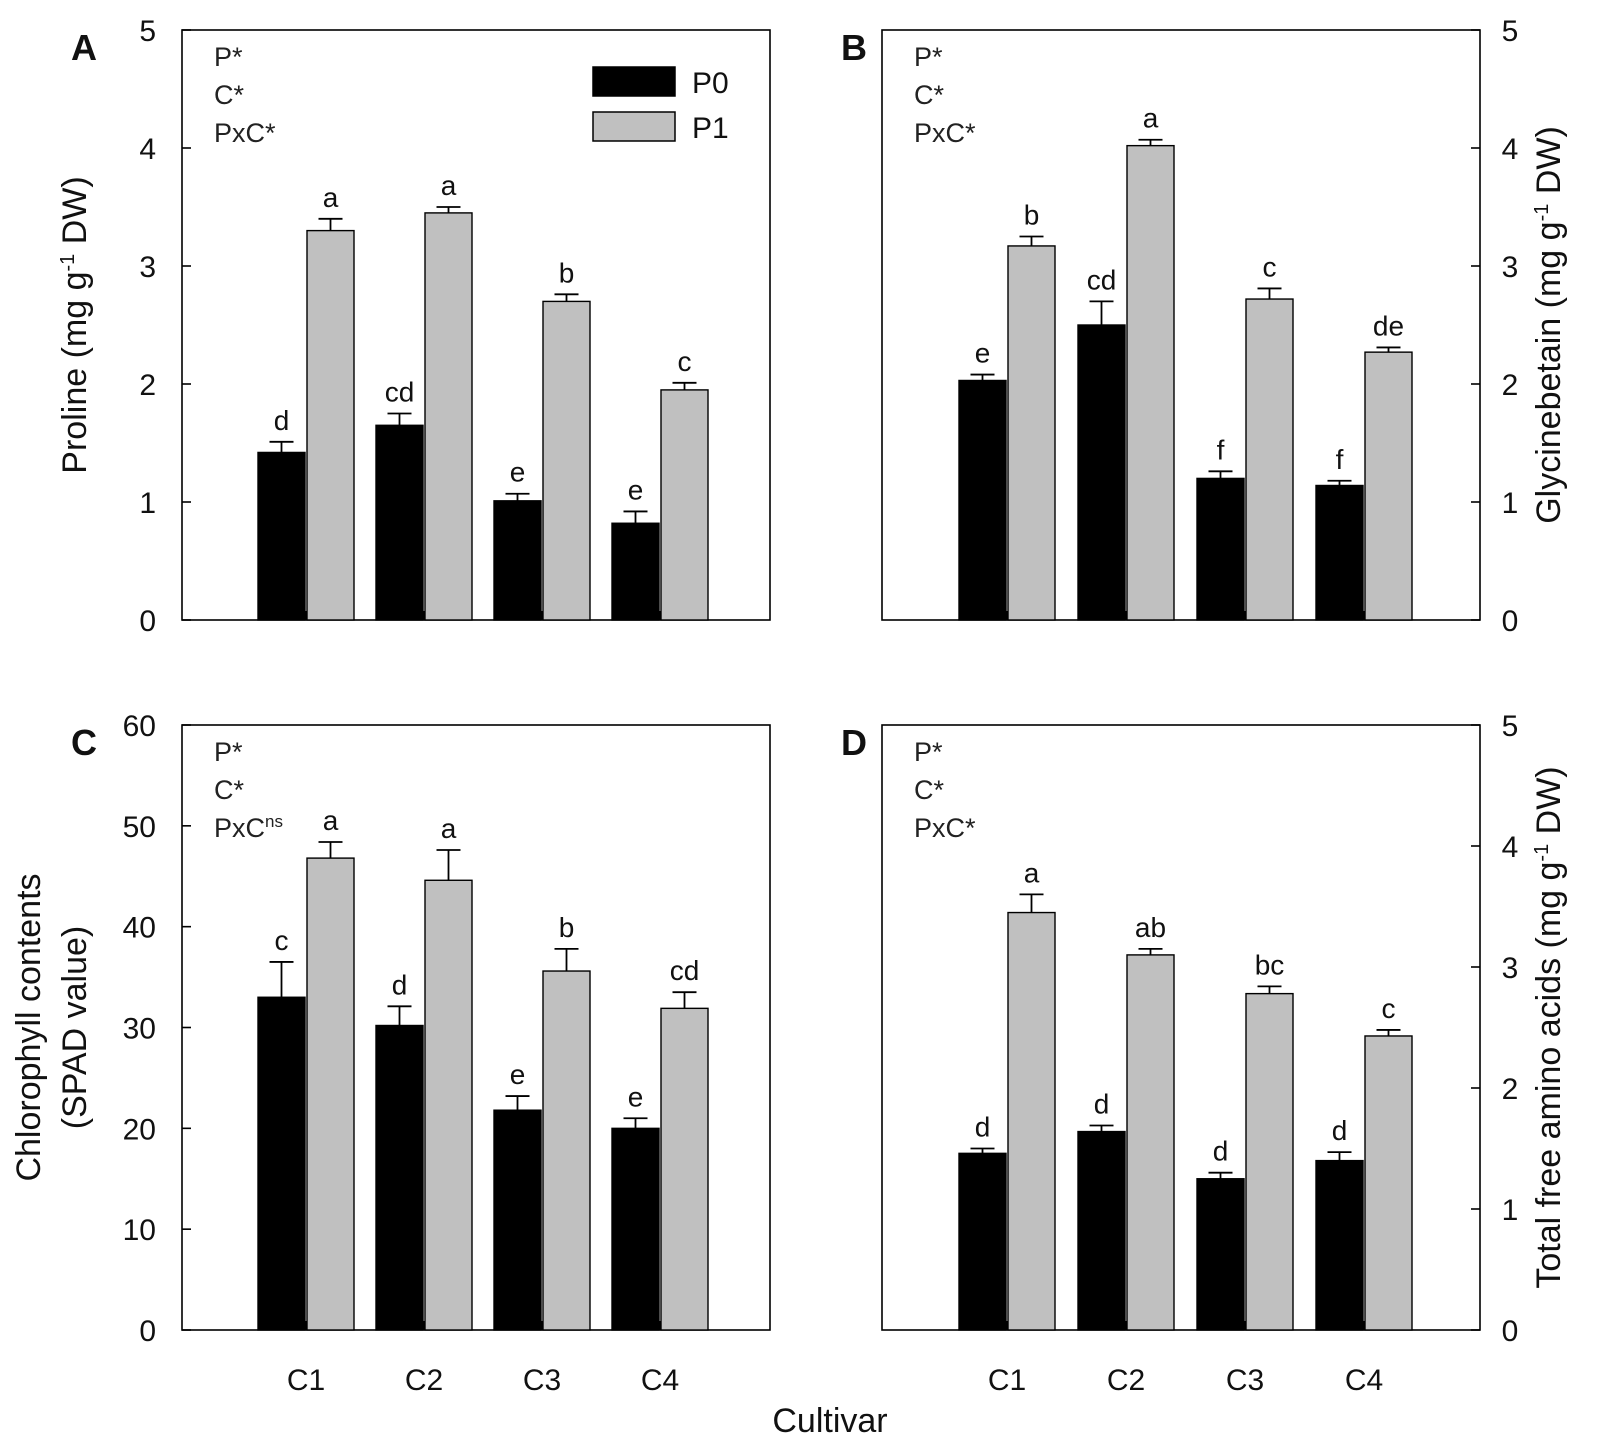  I want to click on panel-b-ylabel-main: Glycinebetain (mg g, so click(1549, 372).